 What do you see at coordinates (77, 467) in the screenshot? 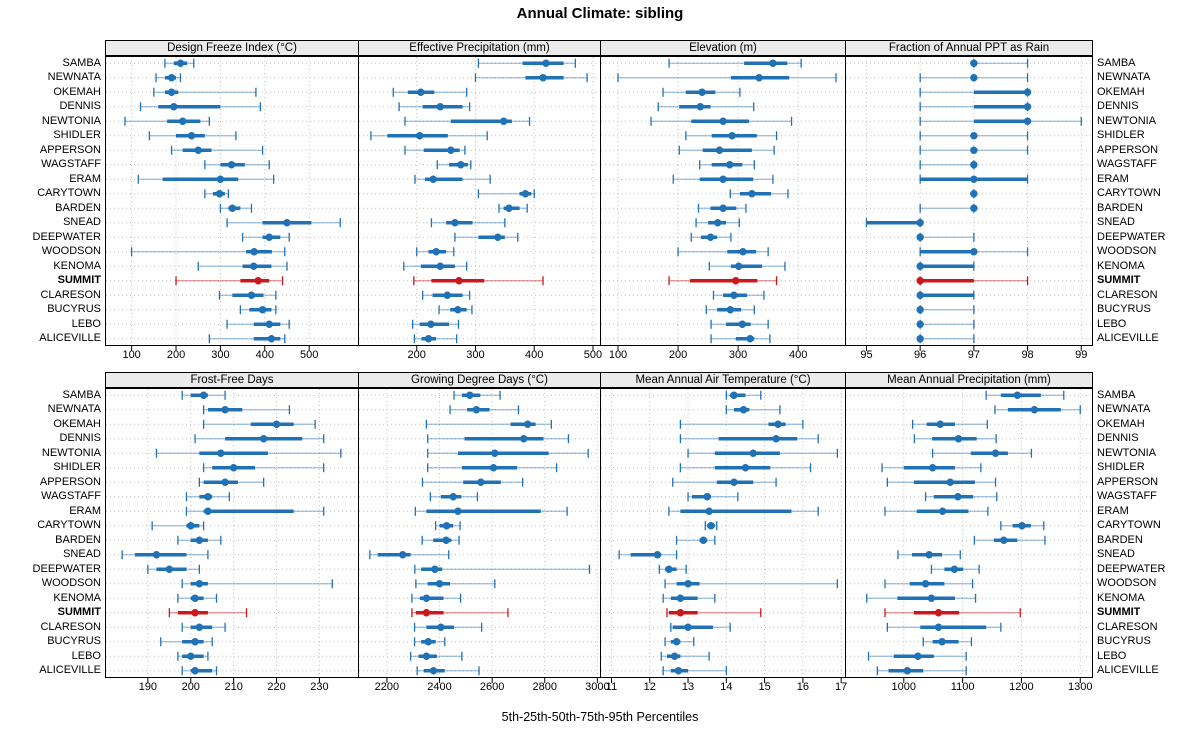
I see `station-label-shidler: SHIDLER` at bounding box center [77, 467].